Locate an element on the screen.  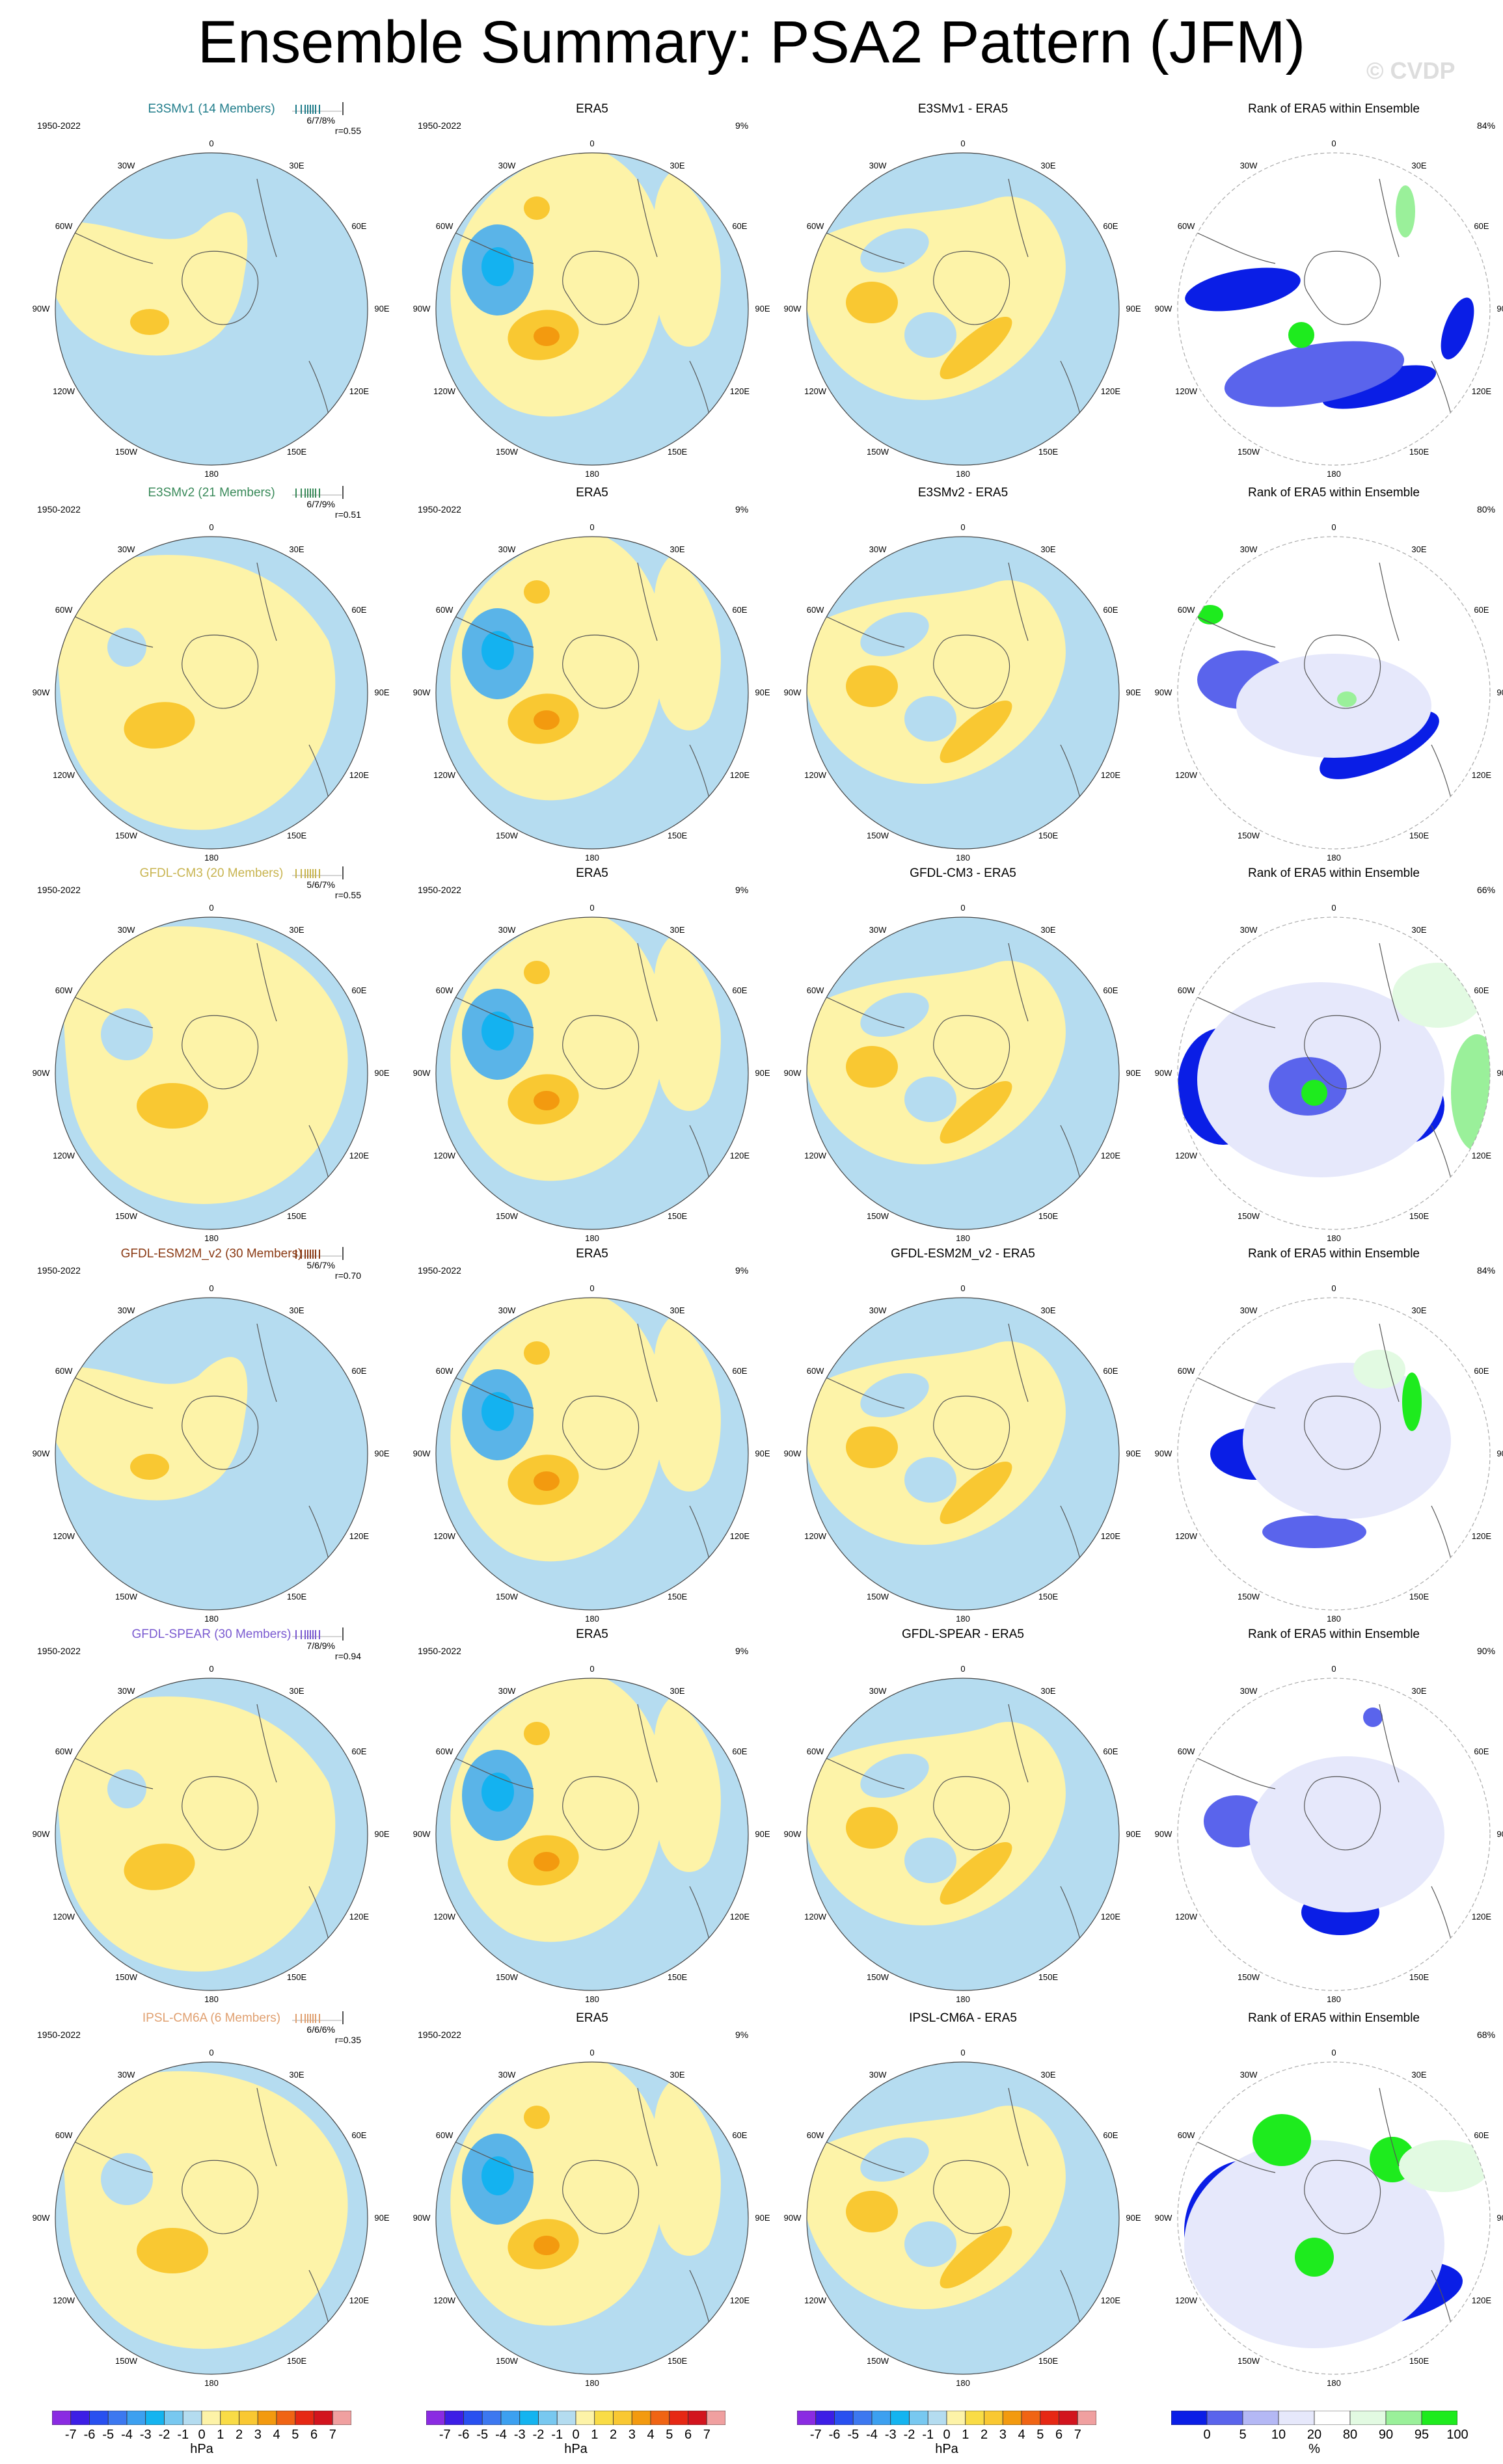
era5-variance: 9% is located at coordinates (742, 1651).